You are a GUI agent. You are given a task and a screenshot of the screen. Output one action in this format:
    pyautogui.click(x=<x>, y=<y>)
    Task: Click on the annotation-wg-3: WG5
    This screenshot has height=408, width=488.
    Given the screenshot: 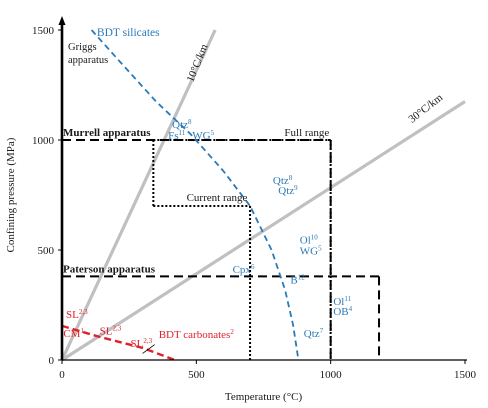 What is the action you would take?
    pyautogui.click(x=203, y=135)
    